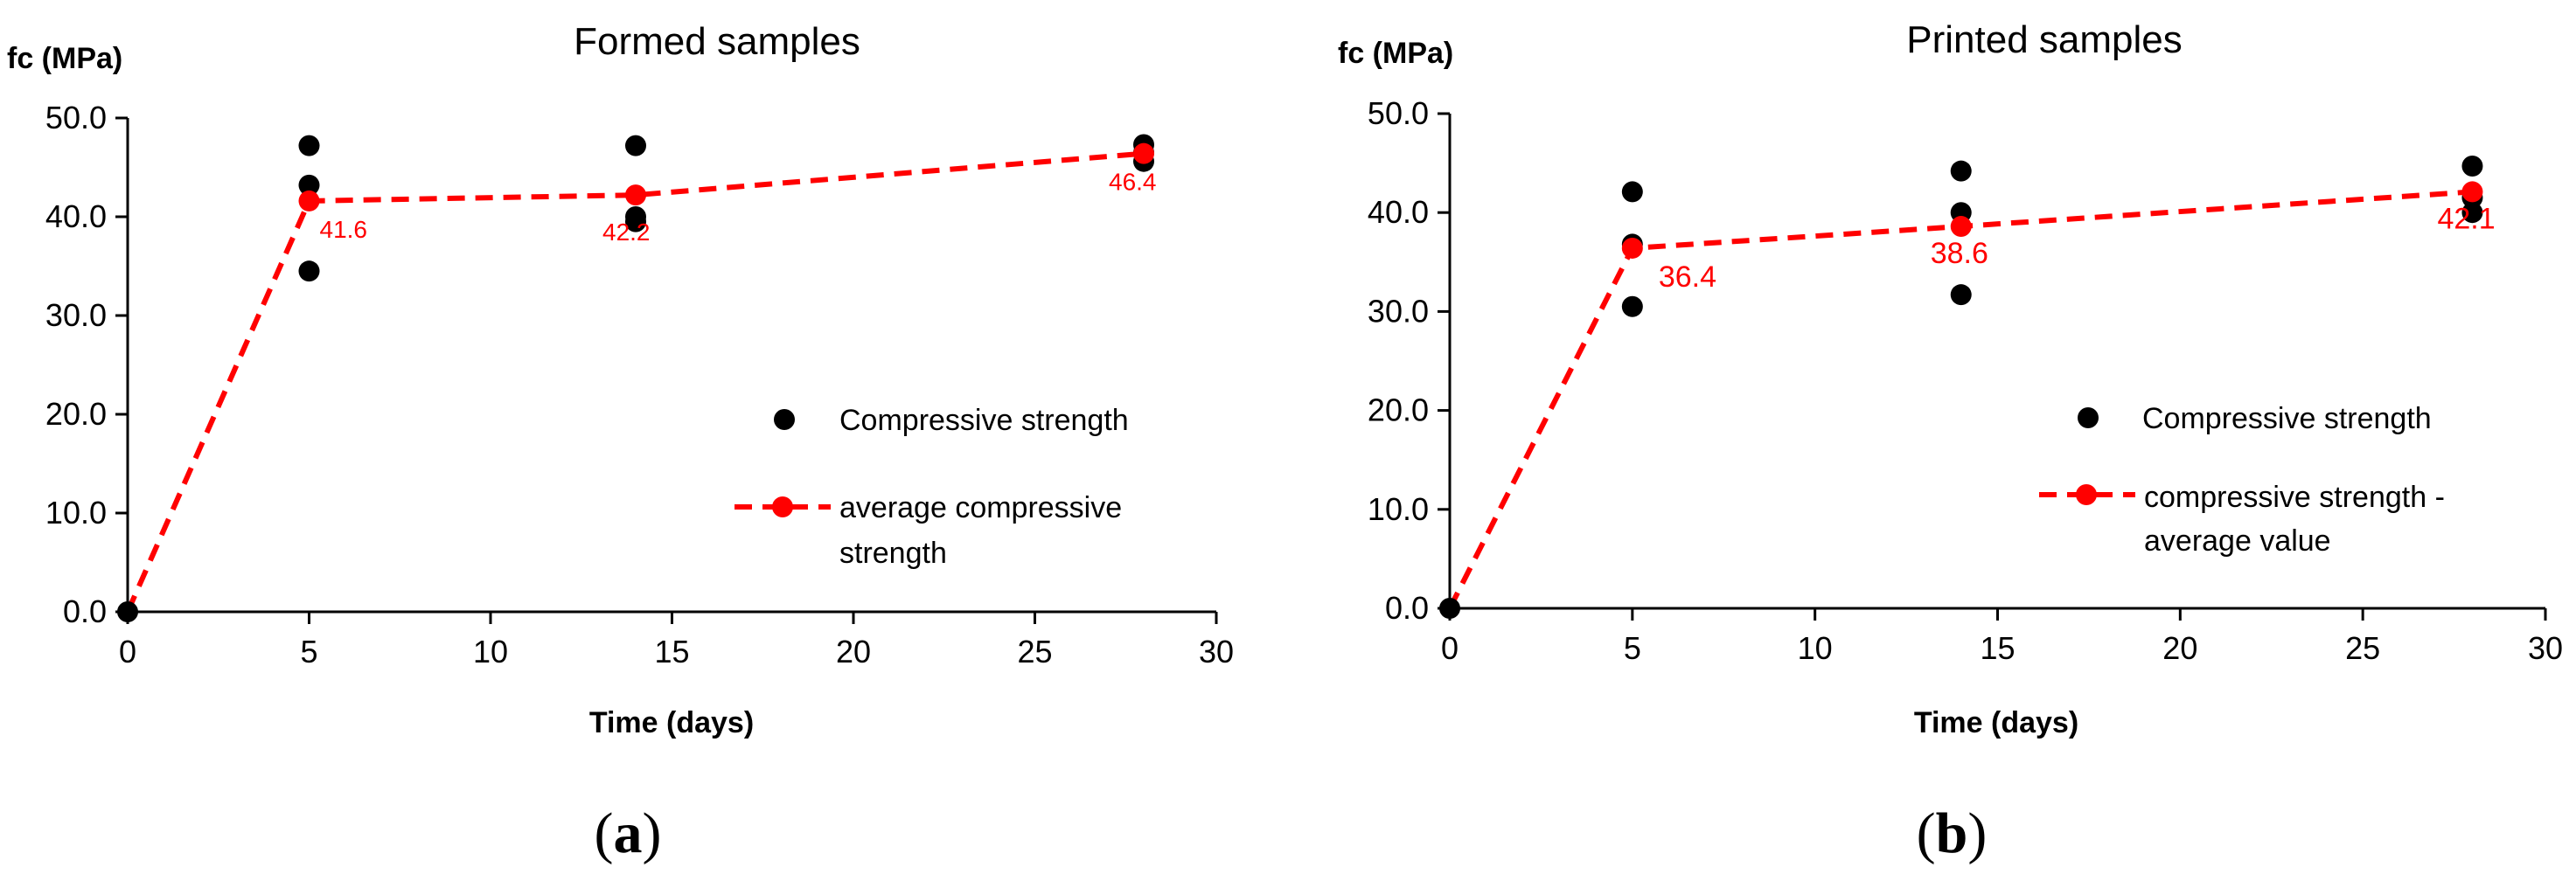  What do you see at coordinates (628, 833) in the screenshot?
I see `panel-caption-a: (a)` at bounding box center [628, 833].